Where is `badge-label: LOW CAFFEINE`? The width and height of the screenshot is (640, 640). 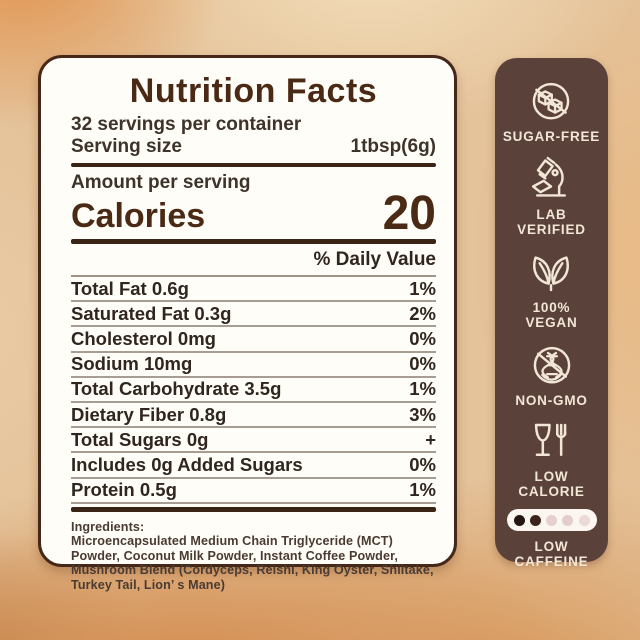
badge-label: LOW CAFFEINE is located at coordinates (551, 554).